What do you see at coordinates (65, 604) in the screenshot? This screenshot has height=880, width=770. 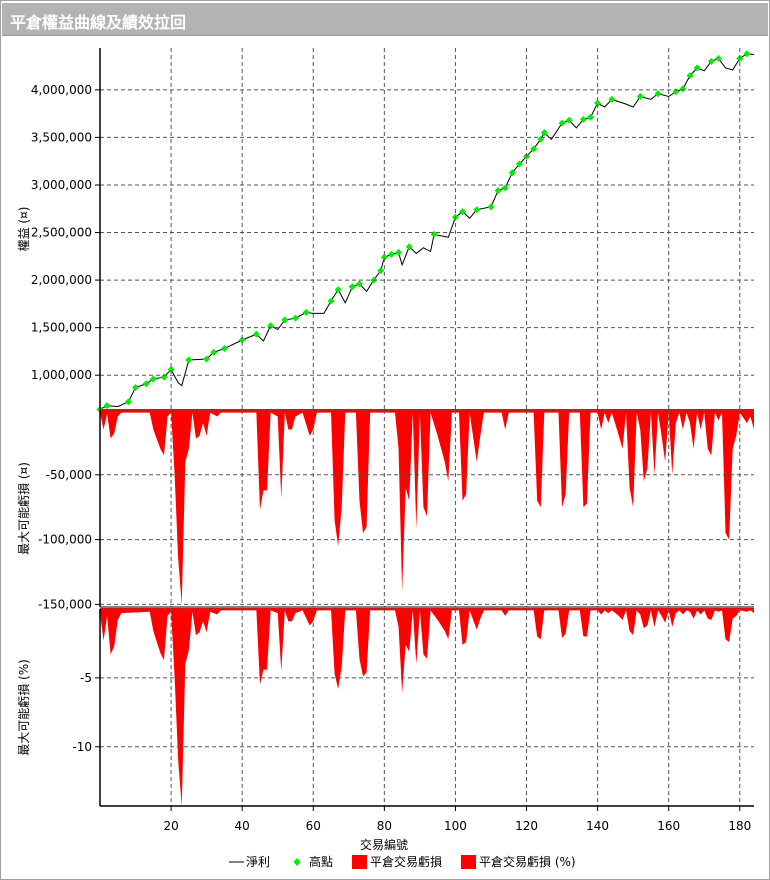 I see `y-tick-label: -150,000` at bounding box center [65, 604].